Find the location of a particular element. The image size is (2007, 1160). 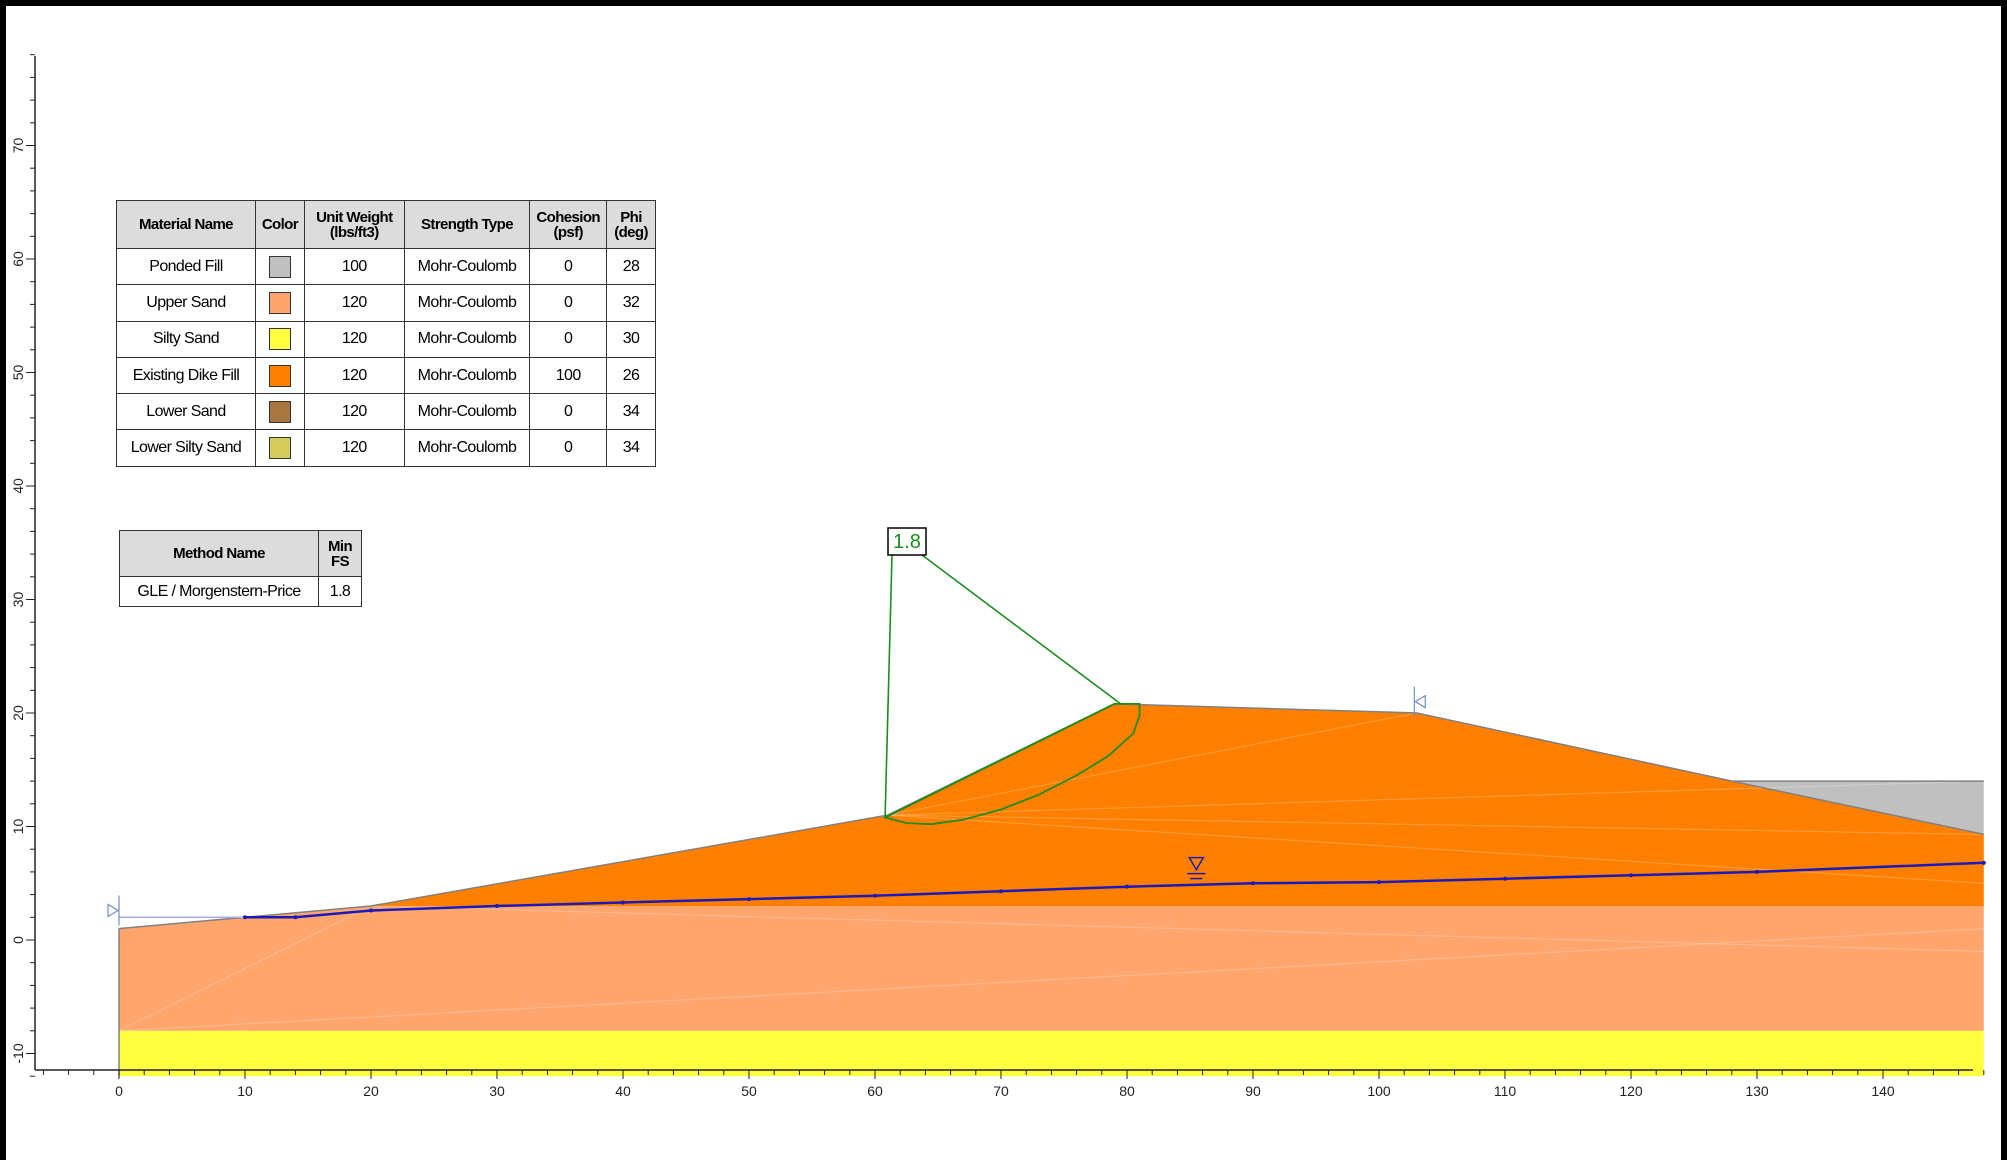

header-phi: Phi (deg) is located at coordinates (631, 224).